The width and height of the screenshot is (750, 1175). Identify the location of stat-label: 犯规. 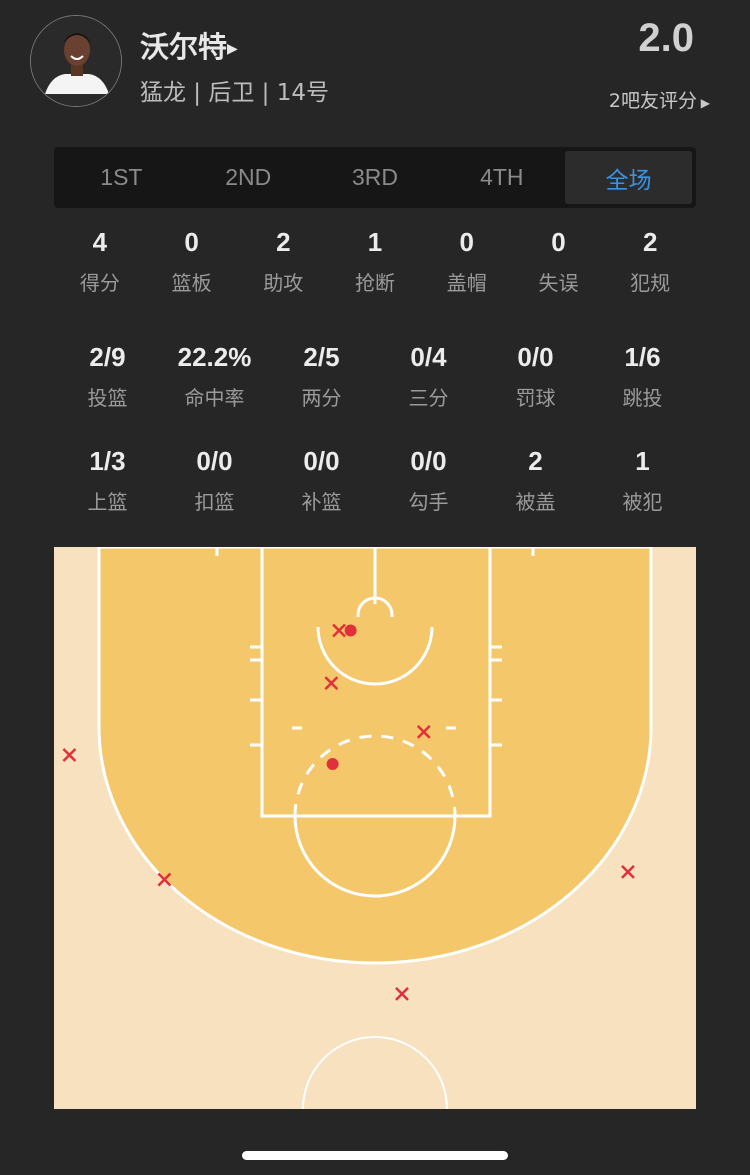
(650, 283).